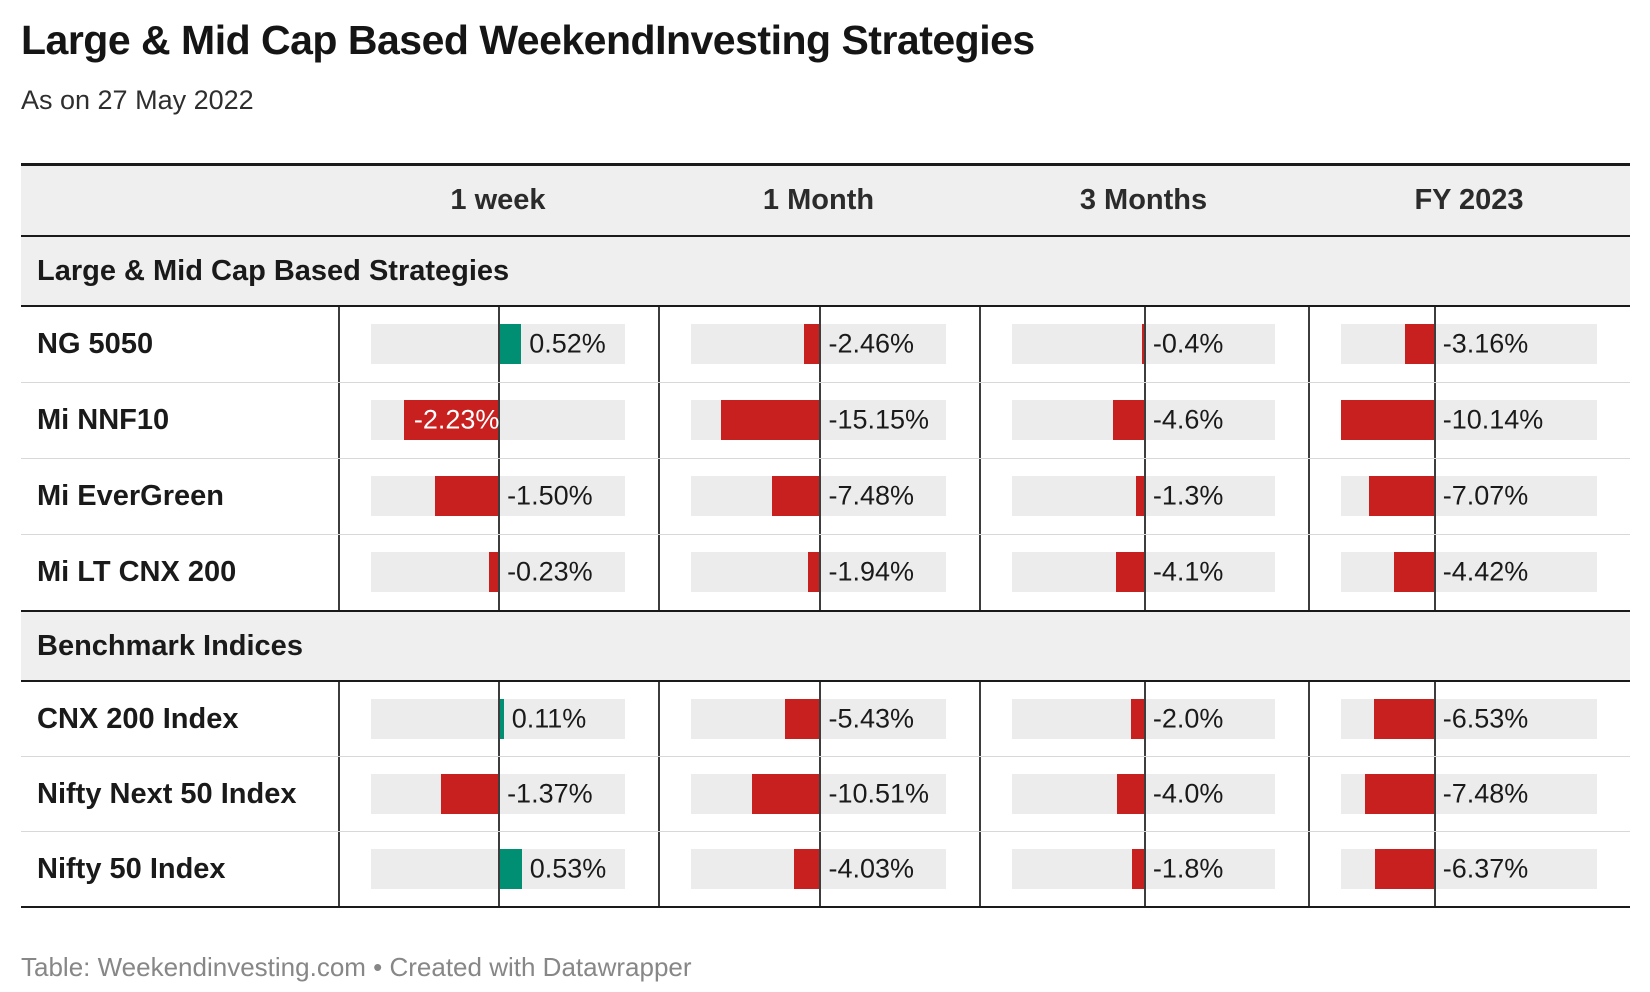 The height and width of the screenshot is (992, 1650). I want to click on bar-track: -2.23%, so click(498, 420).